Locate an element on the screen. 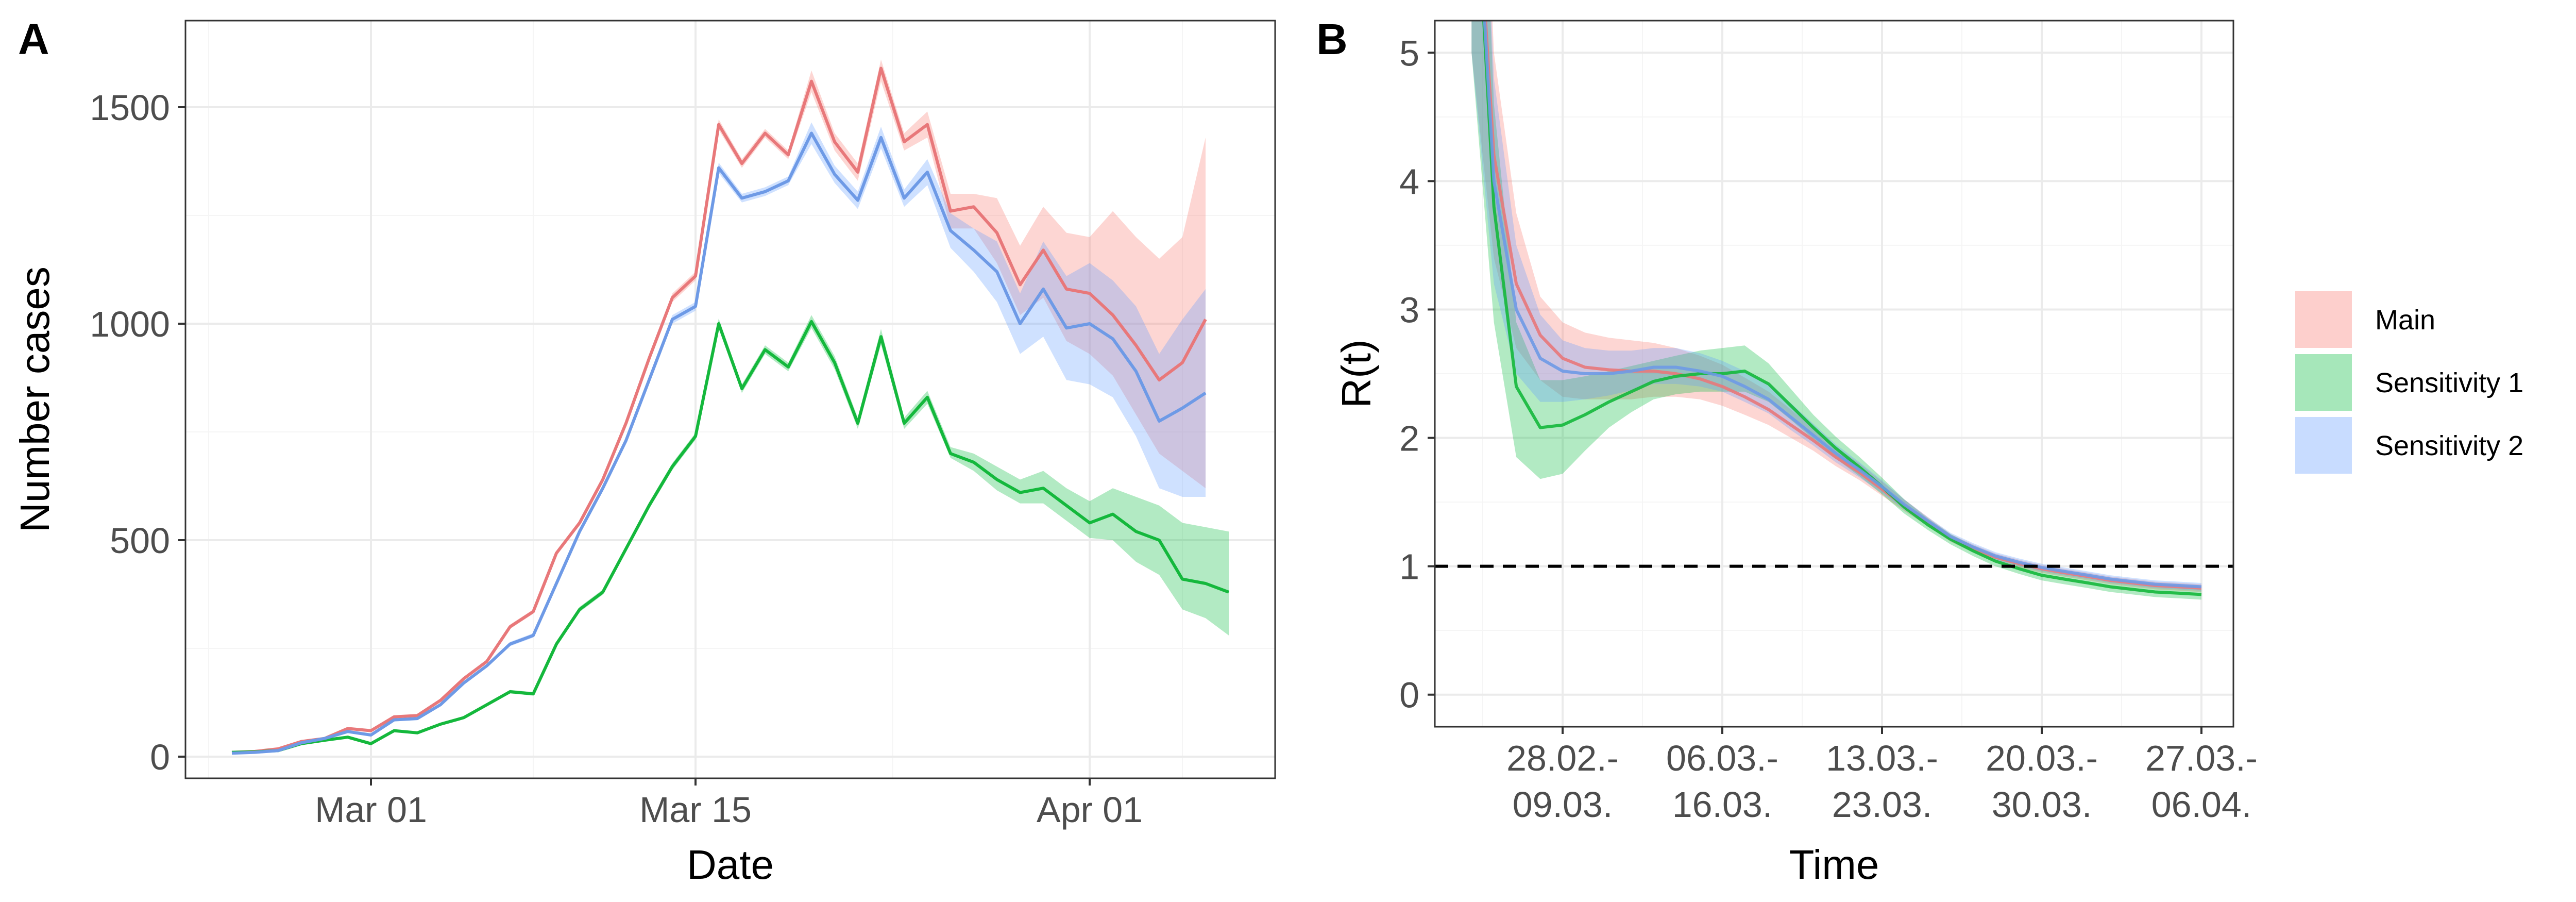 This screenshot has height=902, width=2576. y-tick-label: 500 is located at coordinates (140, 541).